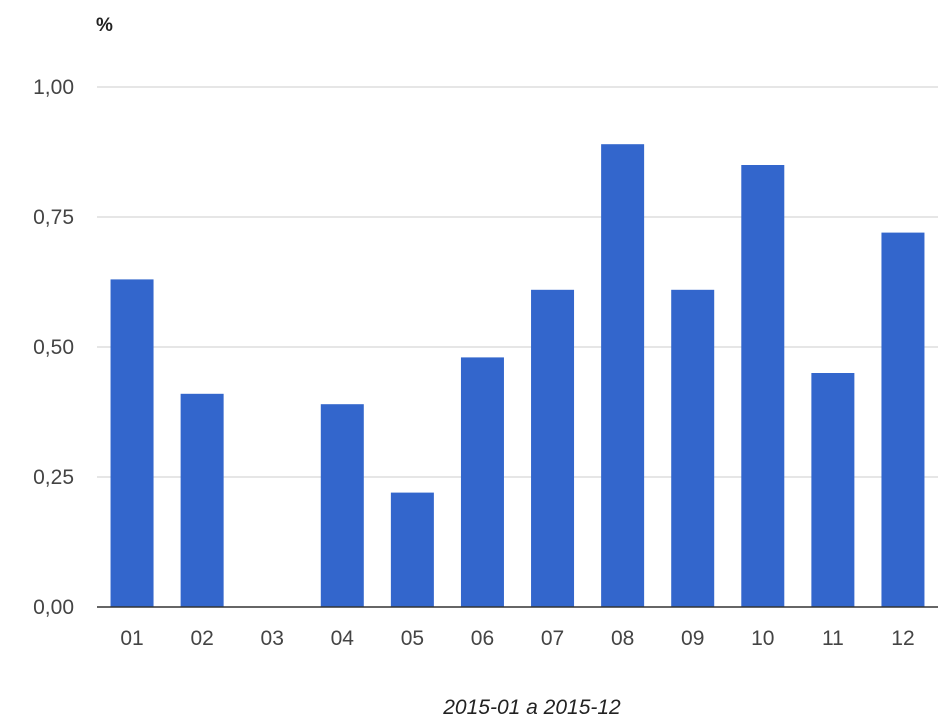 This screenshot has height=724, width=940. What do you see at coordinates (272, 638) in the screenshot?
I see `x-tick-label-03: 03` at bounding box center [272, 638].